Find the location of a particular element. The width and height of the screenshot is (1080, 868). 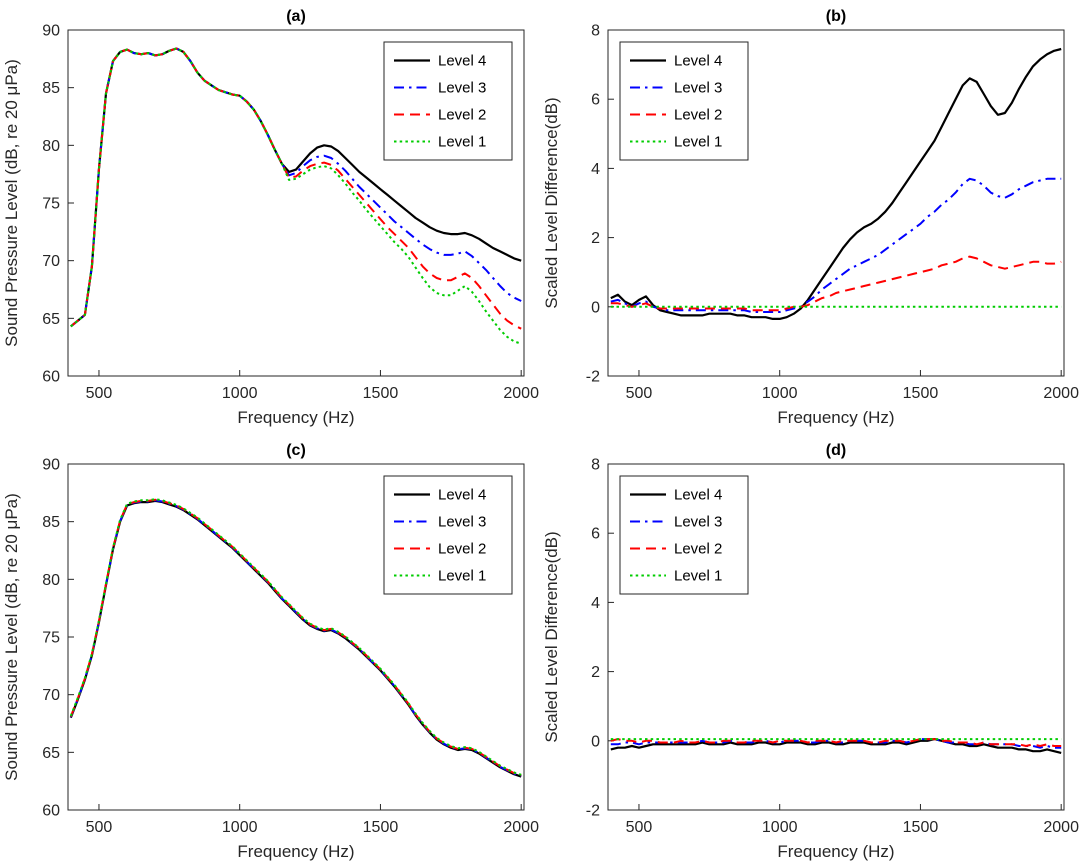

chart-title: (d) is located at coordinates (836, 450).